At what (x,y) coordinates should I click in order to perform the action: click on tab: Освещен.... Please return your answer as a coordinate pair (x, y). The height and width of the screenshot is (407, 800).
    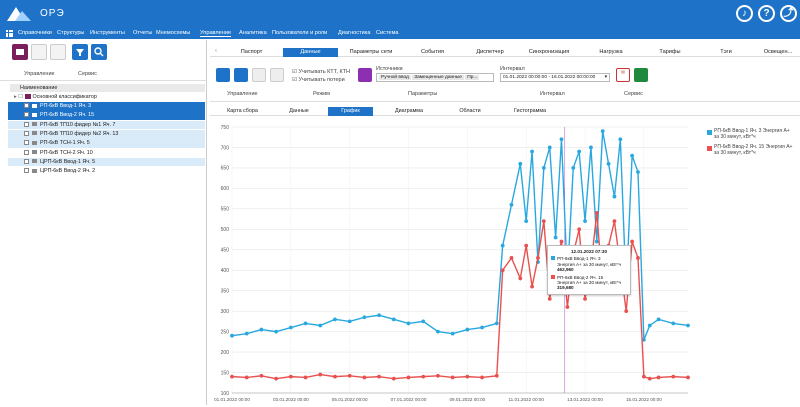
    Looking at the image, I should click on (778, 52).